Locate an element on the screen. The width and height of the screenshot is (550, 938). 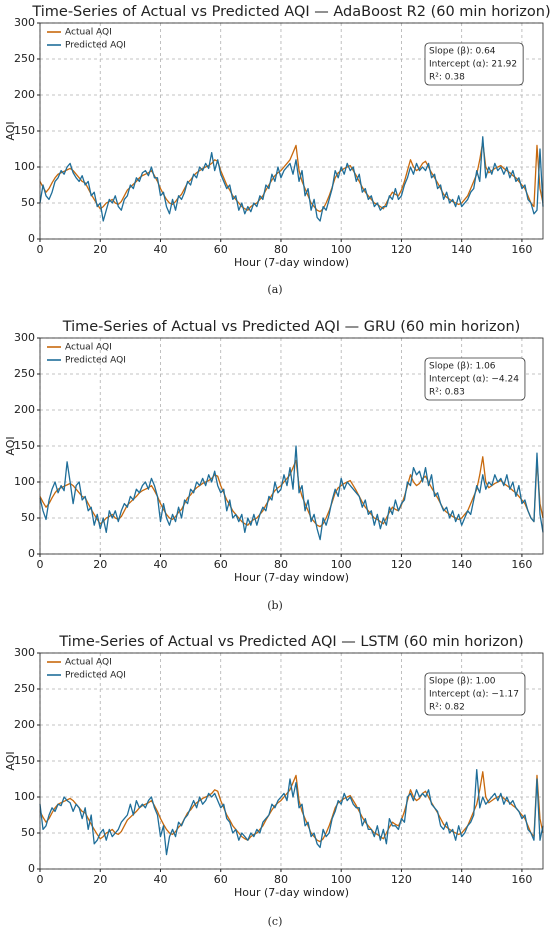
annotation: Slope (β): 1.00 is located at coordinates (462, 682).